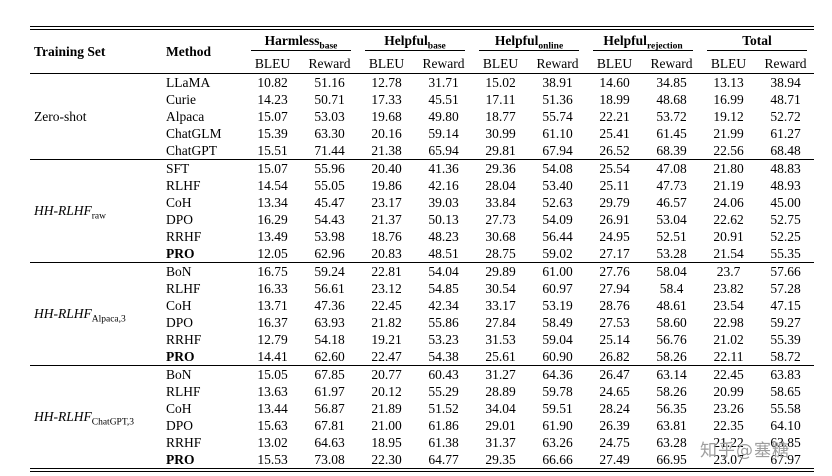 The width and height of the screenshot is (832, 476). I want to click on metric-value-cell: 60.43, so click(444, 373).